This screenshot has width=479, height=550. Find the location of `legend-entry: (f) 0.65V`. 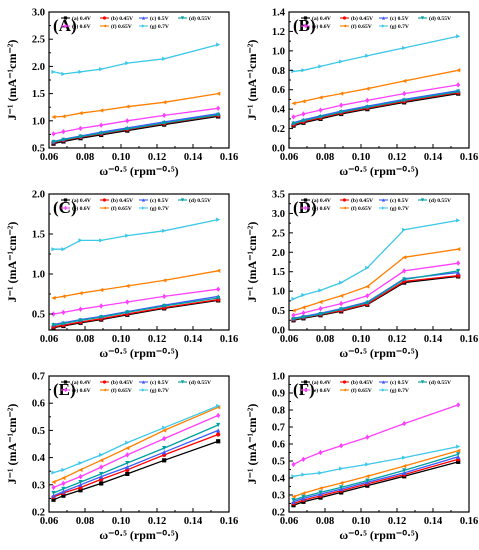

legend-entry: (f) 0.65V is located at coordinates (121, 390).